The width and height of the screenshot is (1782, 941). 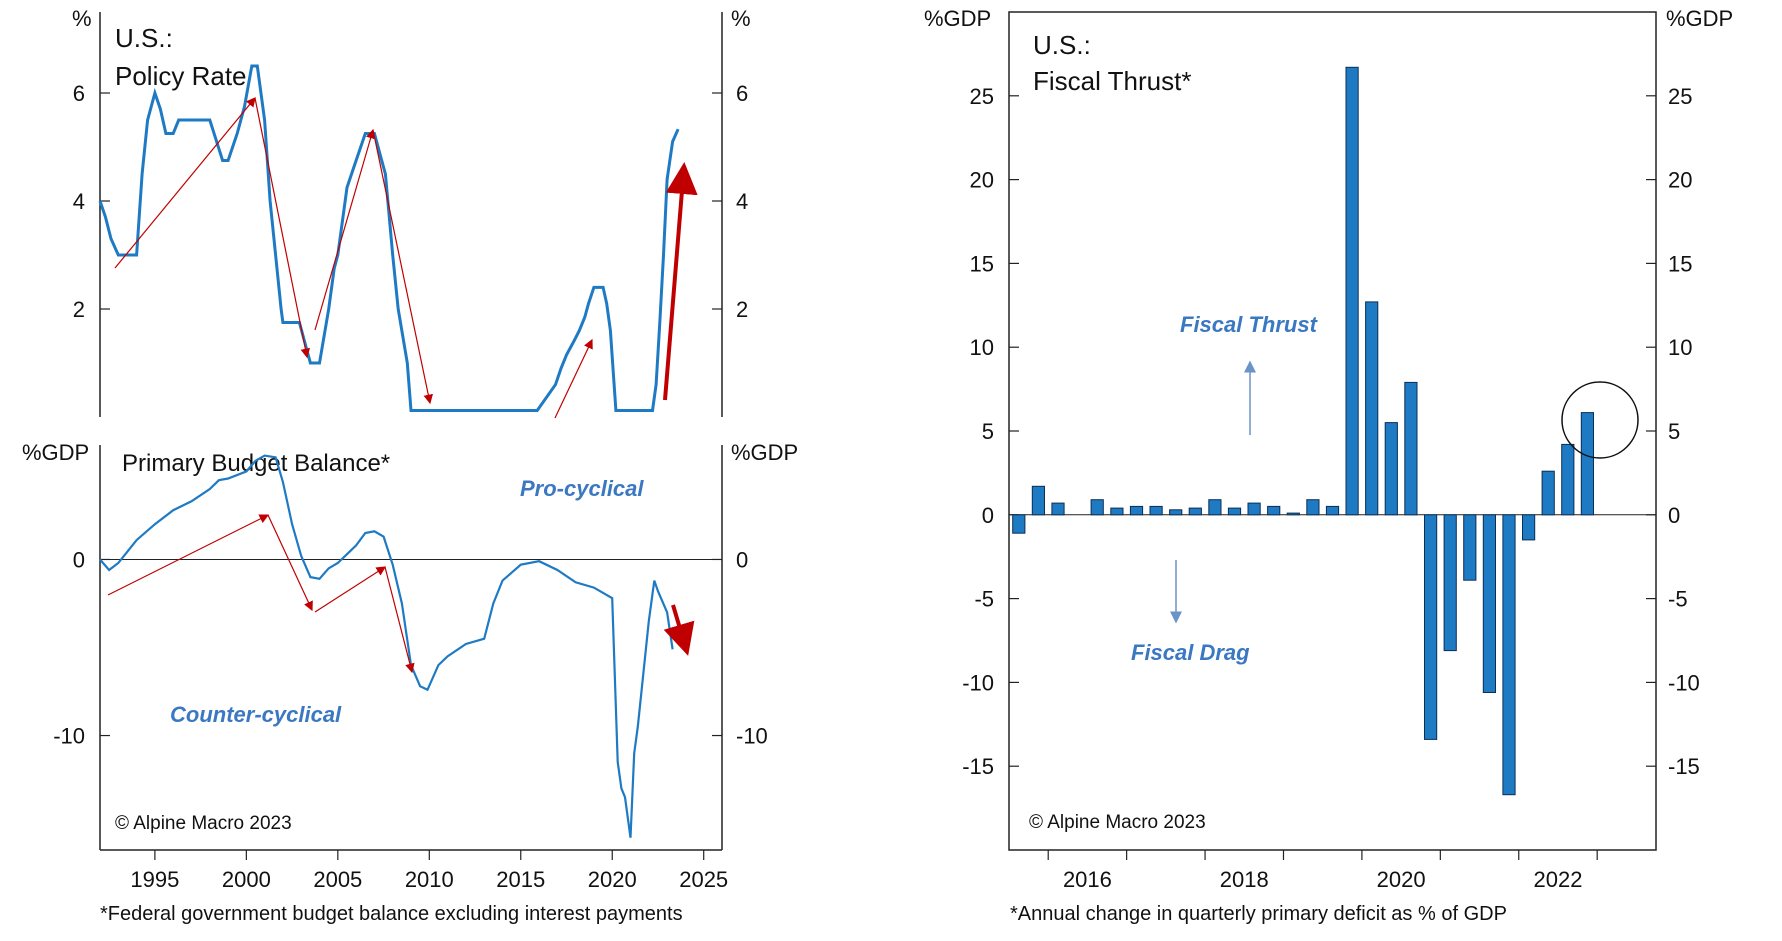 I want to click on fiscal-xtick-label: 2020, so click(x=1401, y=879).